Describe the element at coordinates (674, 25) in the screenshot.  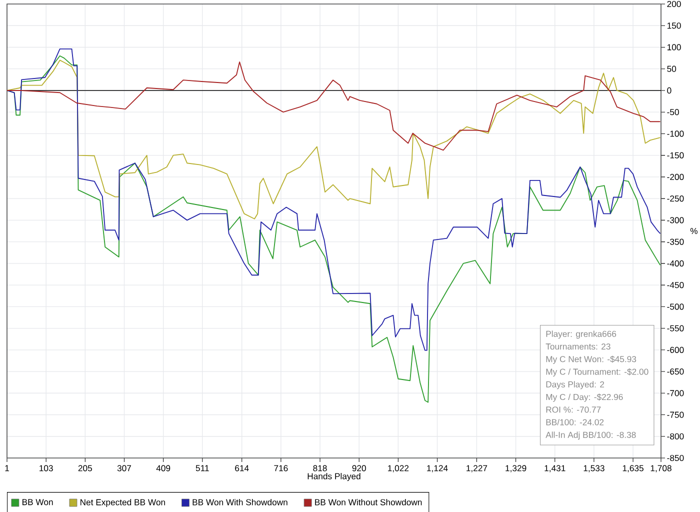
I see `y-tick-label: 150` at that location.